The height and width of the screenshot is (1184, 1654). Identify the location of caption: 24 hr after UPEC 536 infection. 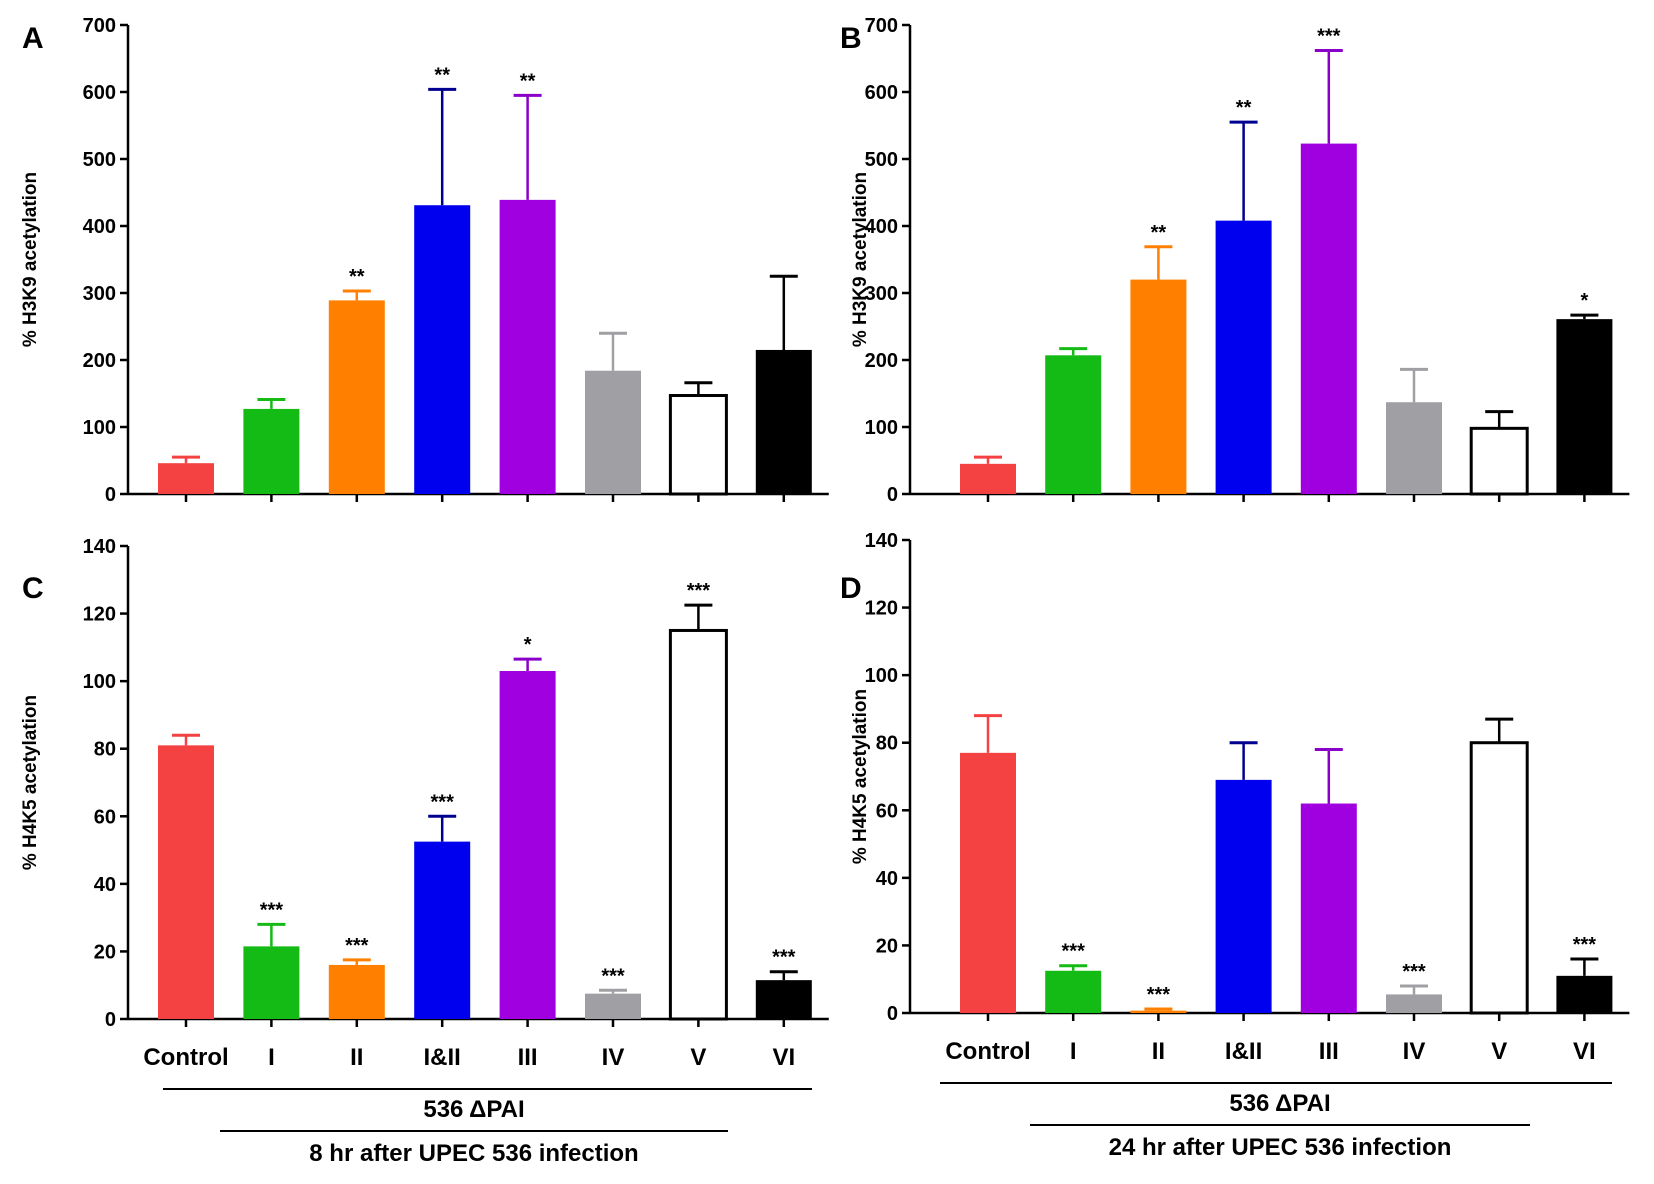
(1280, 1147).